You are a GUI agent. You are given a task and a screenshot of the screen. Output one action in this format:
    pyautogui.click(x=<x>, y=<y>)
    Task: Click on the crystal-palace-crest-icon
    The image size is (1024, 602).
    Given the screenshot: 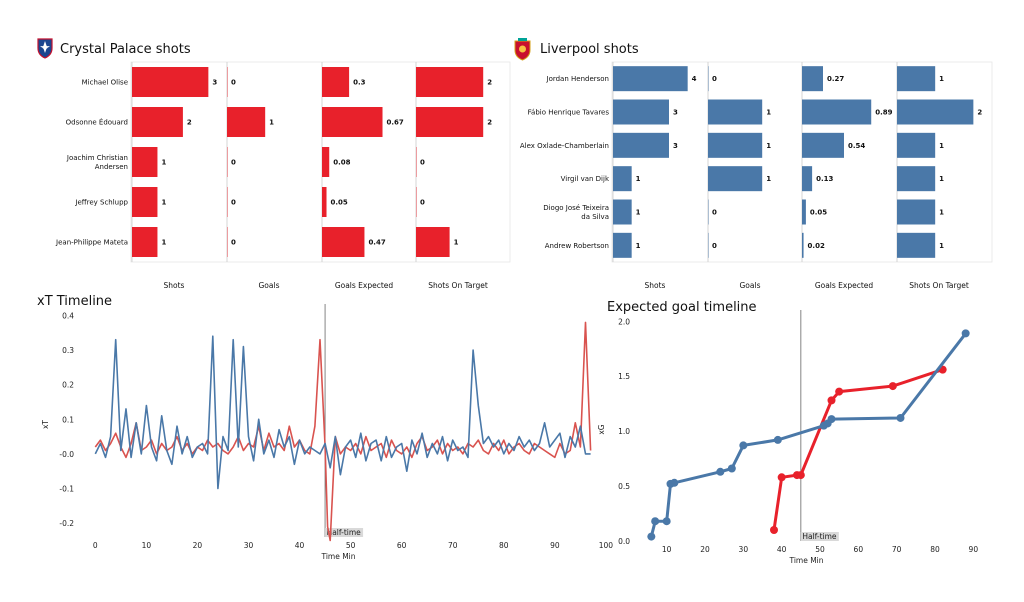 What is the action you would take?
    pyautogui.click(x=45, y=48)
    